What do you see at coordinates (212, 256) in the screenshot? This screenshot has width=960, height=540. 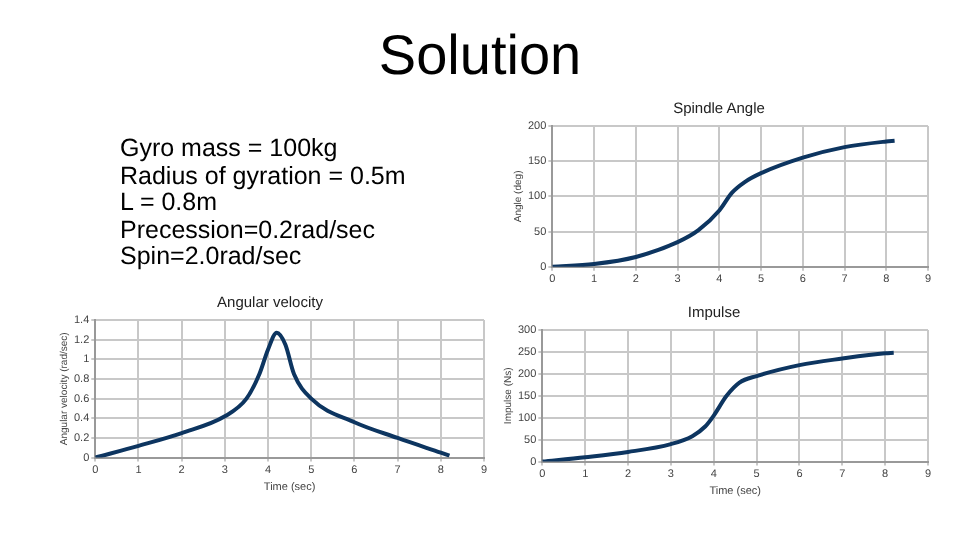 I see `text: Spin=2.0rad/sec` at bounding box center [212, 256].